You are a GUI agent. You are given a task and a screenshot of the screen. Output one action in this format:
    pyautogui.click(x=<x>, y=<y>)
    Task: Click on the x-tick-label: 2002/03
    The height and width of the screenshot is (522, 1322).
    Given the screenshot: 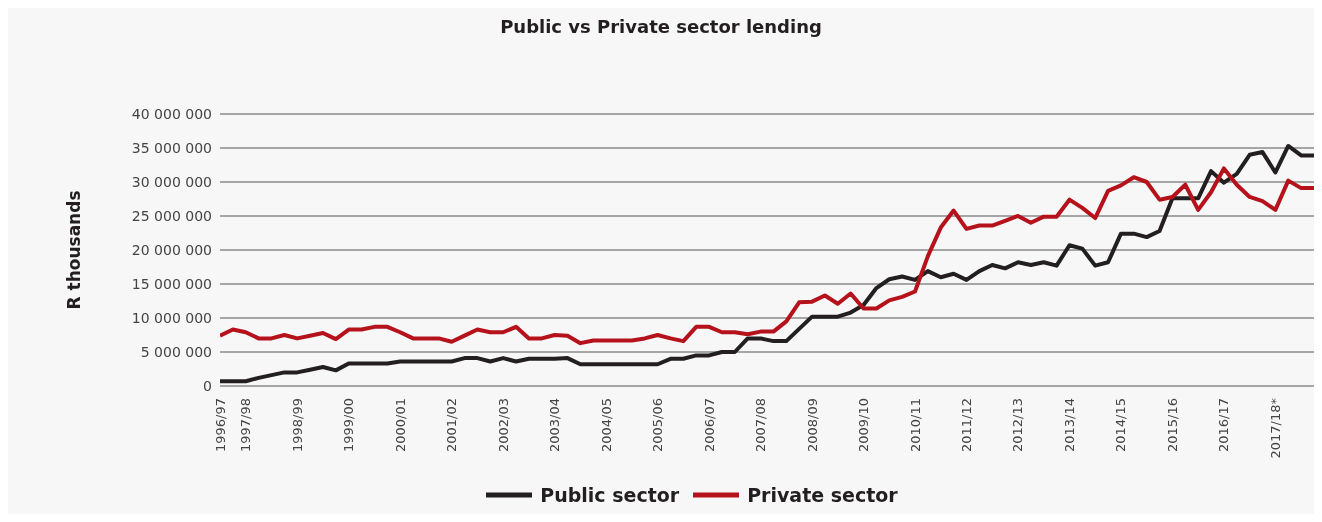 What is the action you would take?
    pyautogui.click(x=503, y=425)
    